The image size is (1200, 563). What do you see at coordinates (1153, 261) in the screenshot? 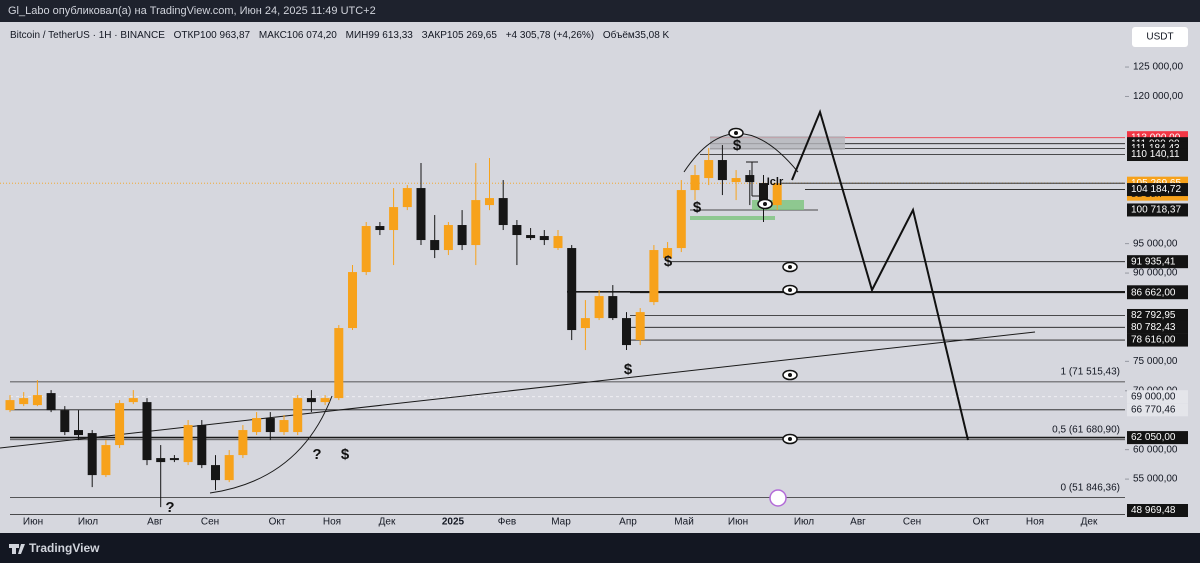
I see `price-label: 91 935,41` at bounding box center [1153, 261].